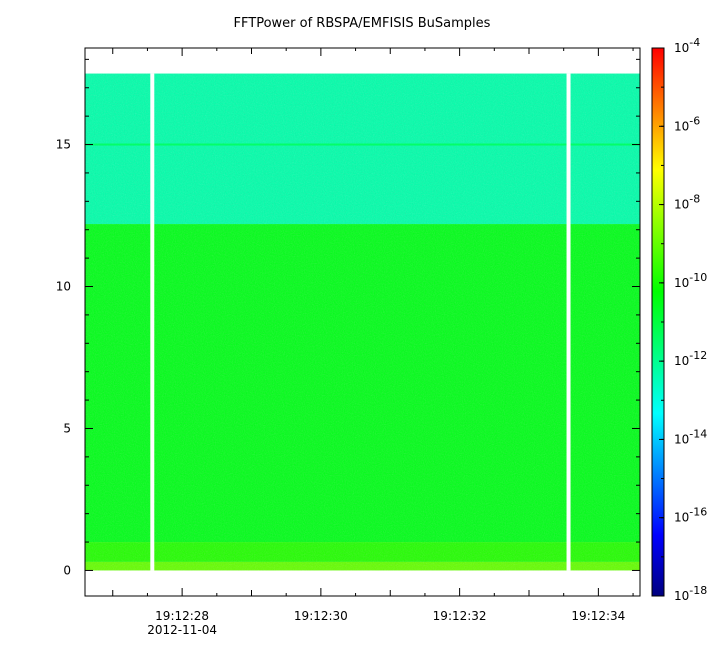  Describe the element at coordinates (690, 593) in the screenshot. I see `colorbar-tick-label: 10⁻¹⁸` at that location.